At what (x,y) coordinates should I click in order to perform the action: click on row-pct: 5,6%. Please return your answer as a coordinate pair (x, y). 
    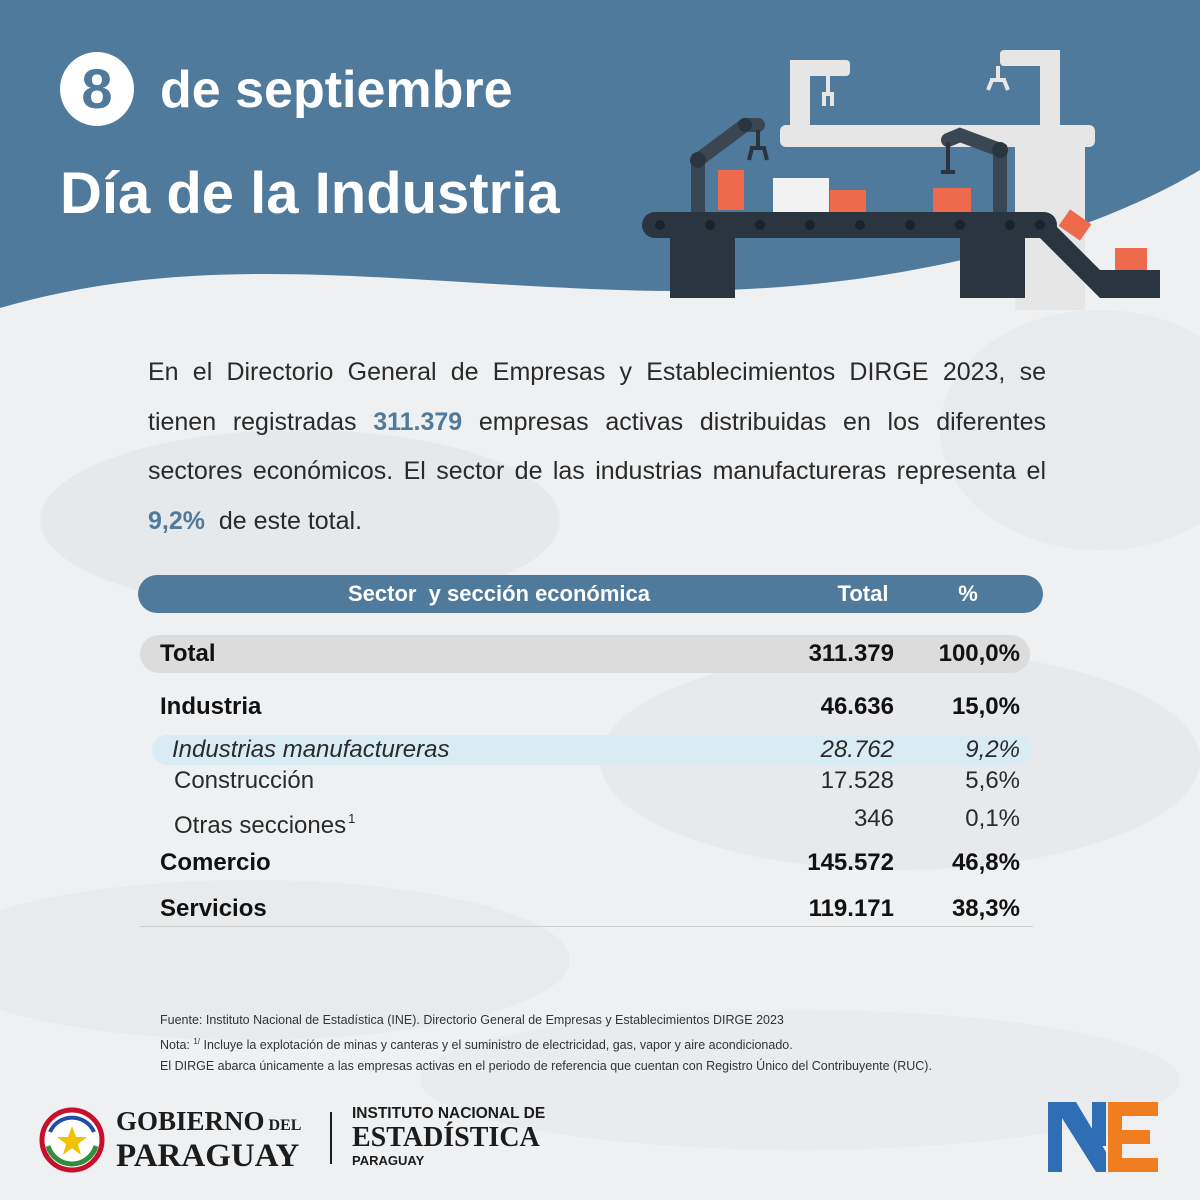
    Looking at the image, I should click on (992, 780).